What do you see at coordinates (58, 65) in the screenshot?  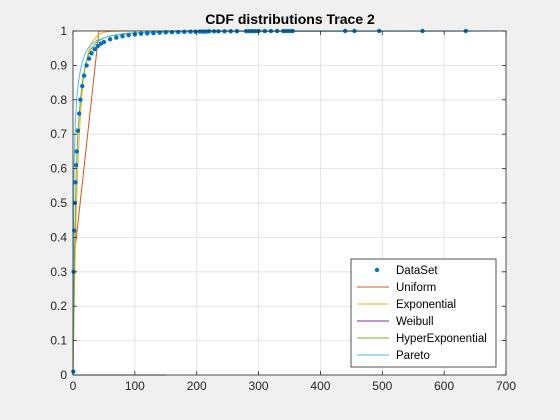 I see `y-tick-label: 0.9` at bounding box center [58, 65].